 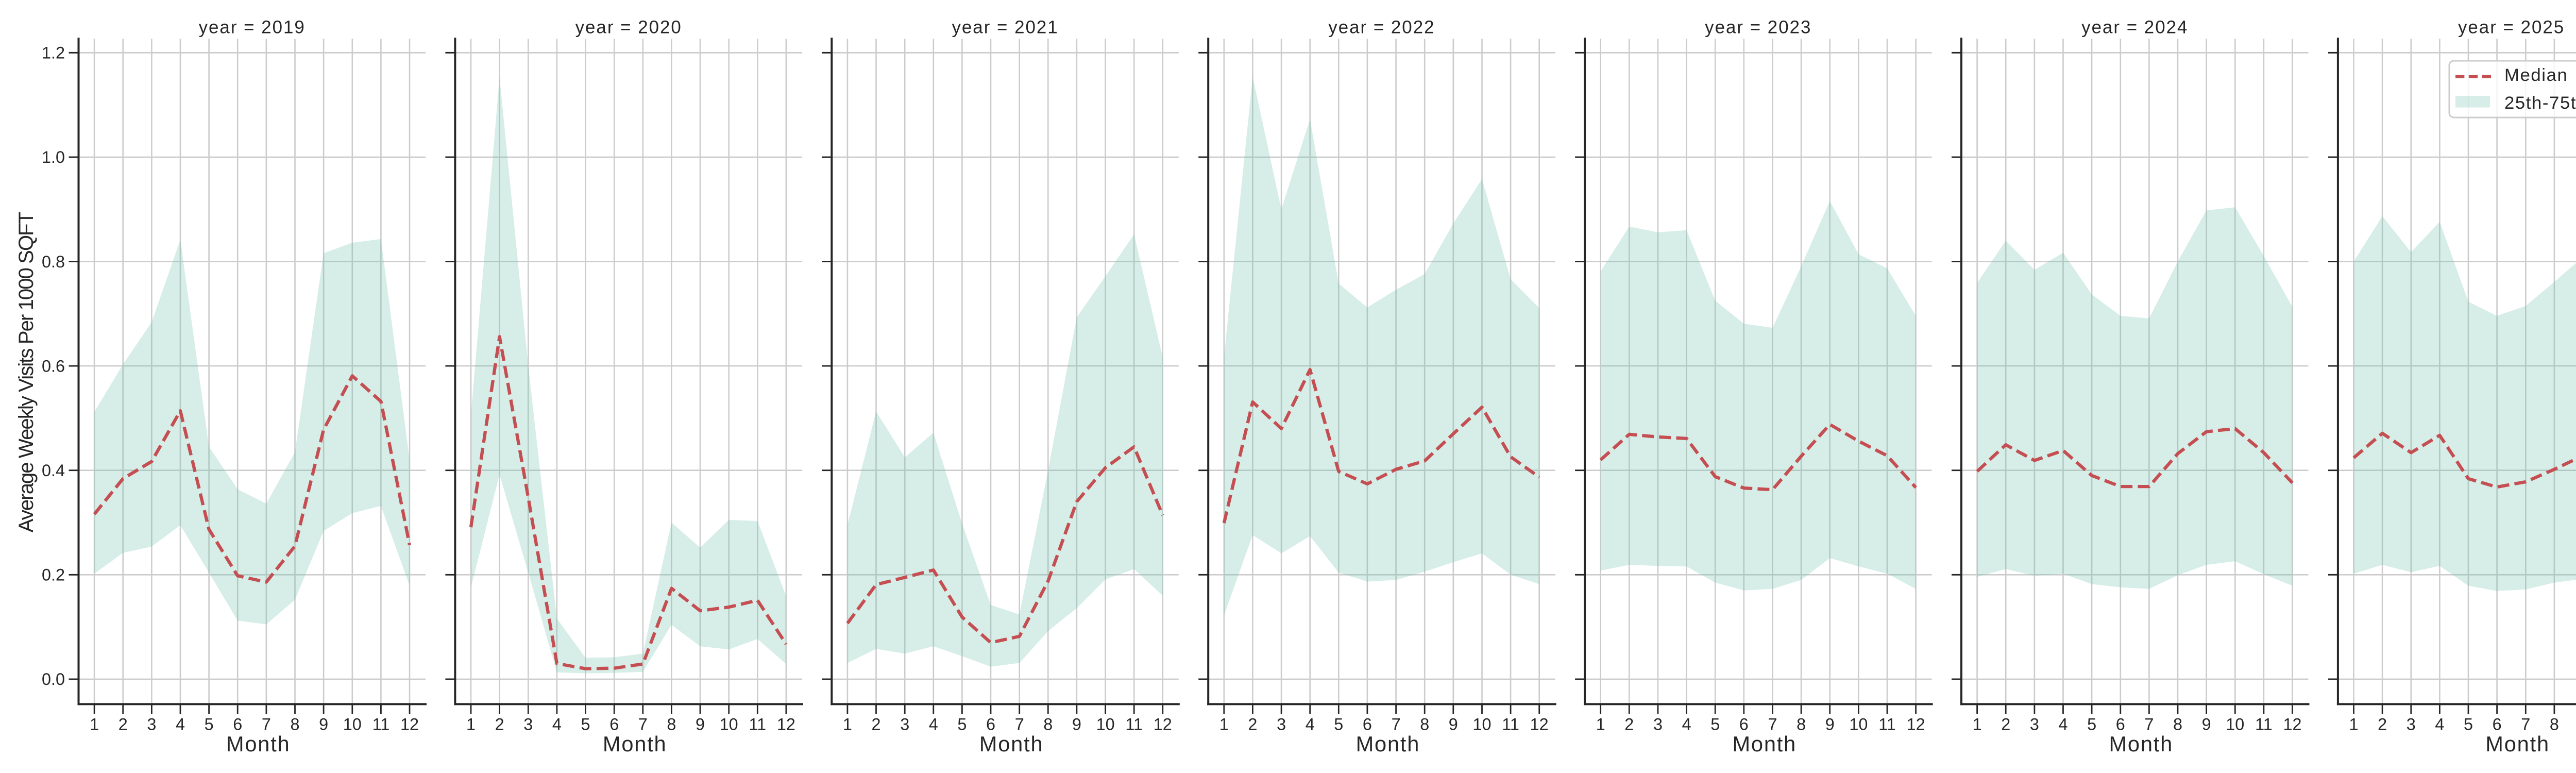 I want to click on svg-text: 0.8, so click(x=53, y=262).